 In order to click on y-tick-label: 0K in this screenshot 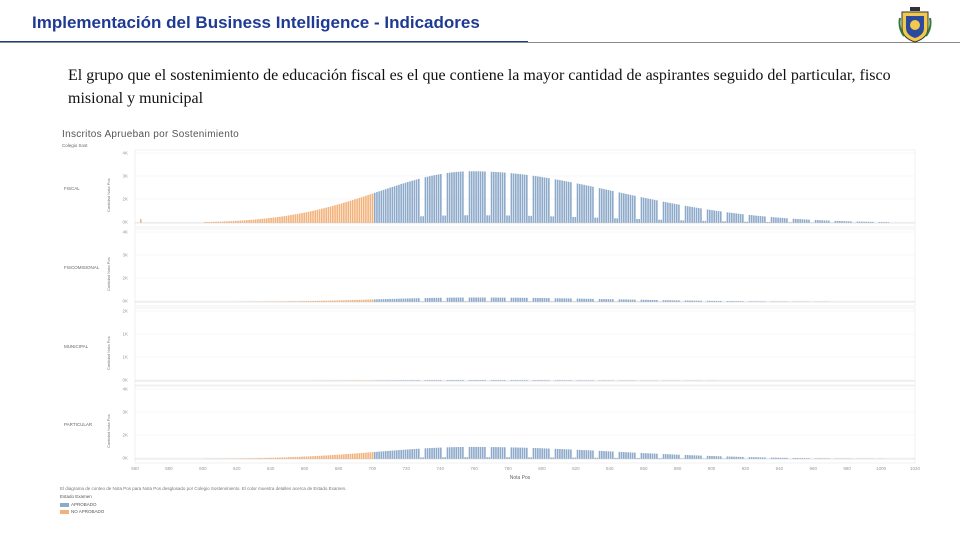, I will do `click(125, 458)`.